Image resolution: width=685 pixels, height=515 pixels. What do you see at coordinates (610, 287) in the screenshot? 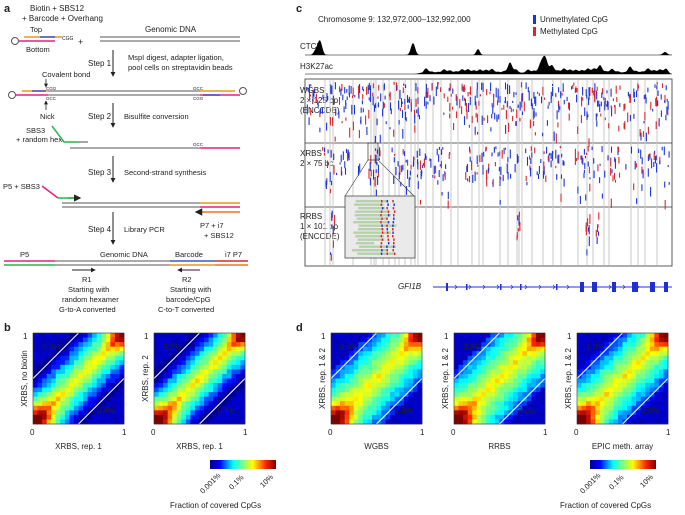
I see `strand-chevron` at bounding box center [610, 287].